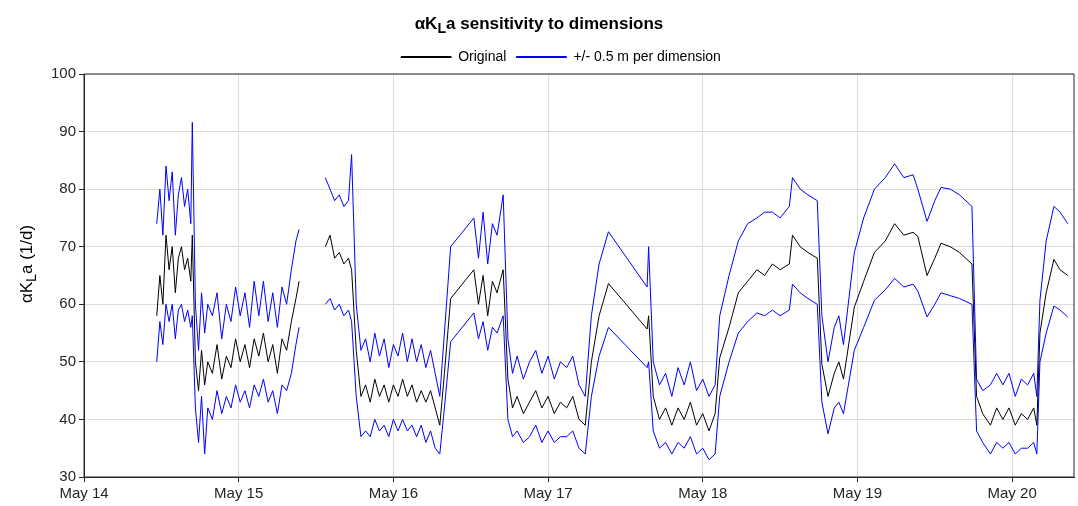  Describe the element at coordinates (482, 55) in the screenshot. I see `legend-label: Original` at that location.